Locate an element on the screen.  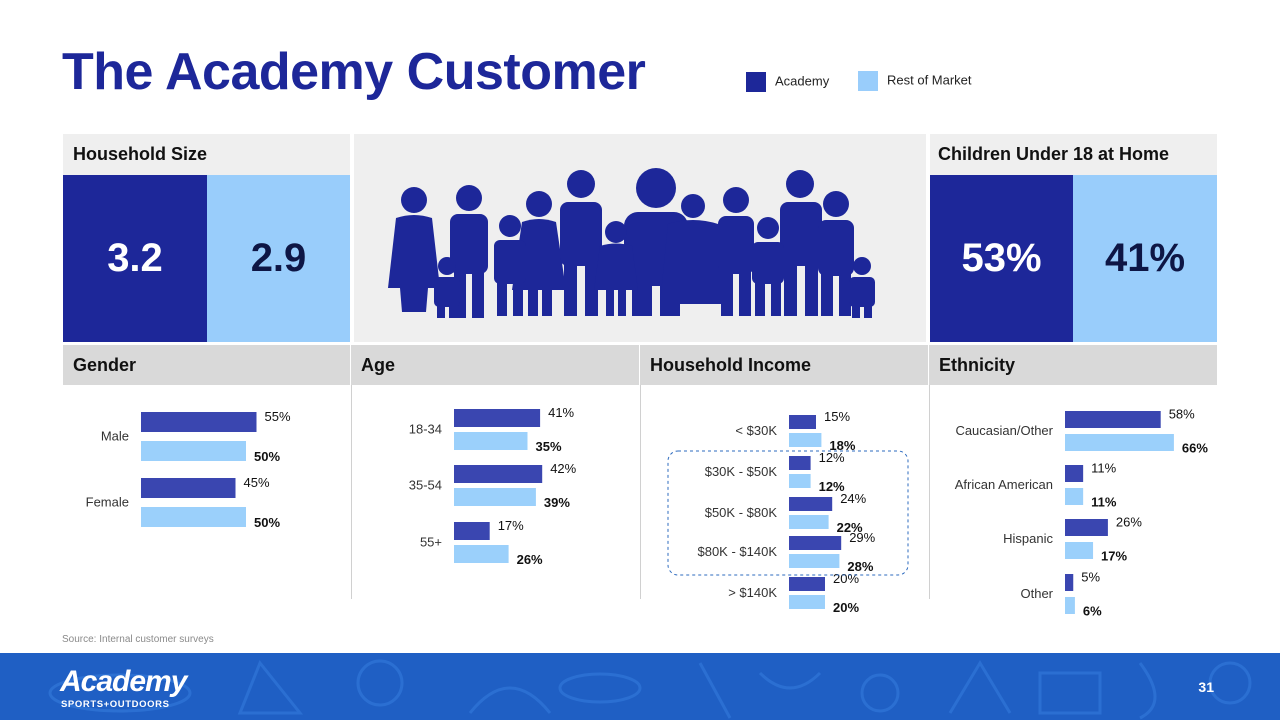
household-size-label: Household Size is located at coordinates (140, 154).